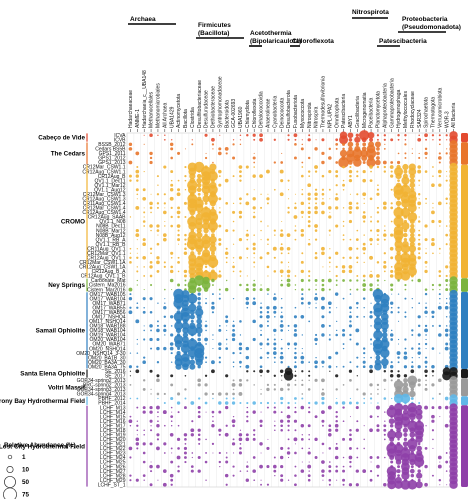 The width and height of the screenshot is (474, 499). What do you see at coordinates (464, 401) in the screenshot?
I see `group-color-bar` at bounding box center [464, 401].